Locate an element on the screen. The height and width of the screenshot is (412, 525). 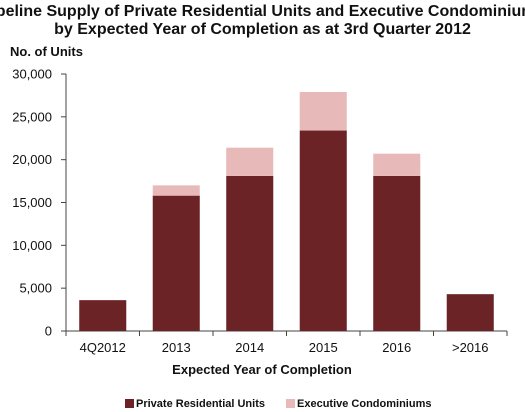
y-axis-title: No. of Units is located at coordinates (46, 51).